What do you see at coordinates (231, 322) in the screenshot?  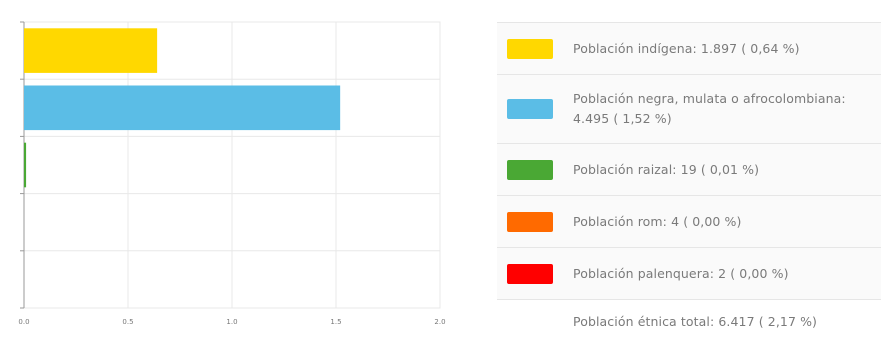 I see `x-tick-label-2: 1.0` at bounding box center [231, 322].